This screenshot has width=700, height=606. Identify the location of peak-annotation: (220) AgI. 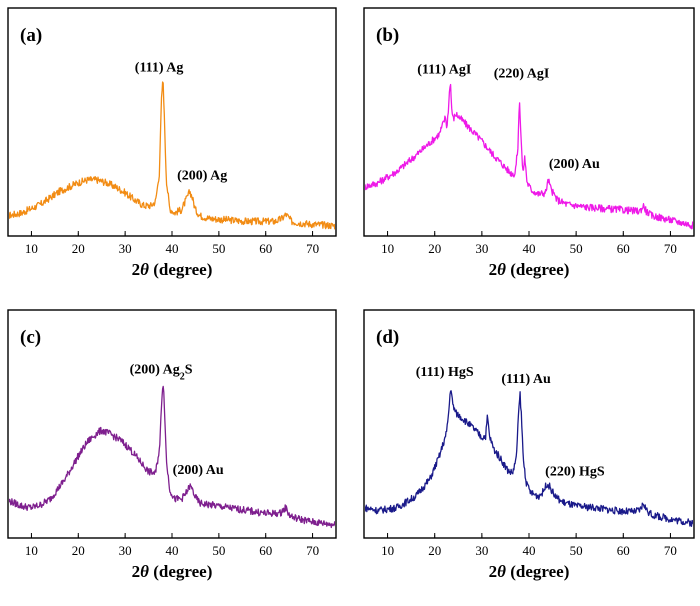
(522, 74).